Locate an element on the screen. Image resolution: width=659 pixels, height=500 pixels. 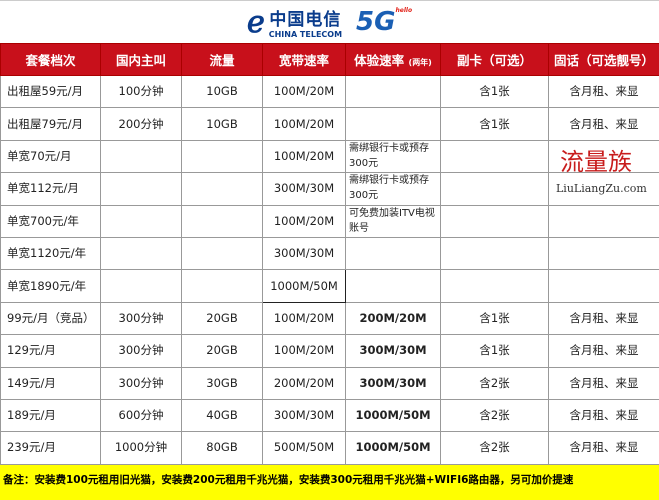
column-header-label: 流量 is located at coordinates (222, 60).